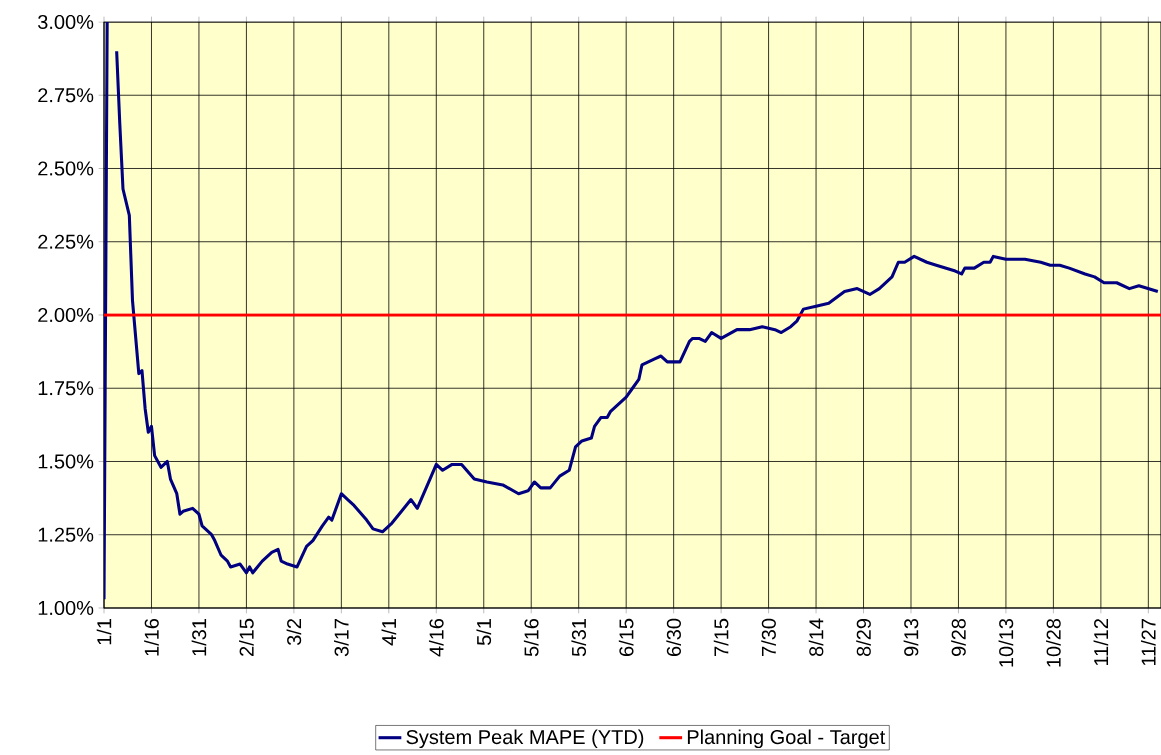 Image resolution: width=1161 pixels, height=755 pixels. Describe the element at coordinates (863, 638) in the screenshot. I see `x-tick-label: 8/29` at that location.